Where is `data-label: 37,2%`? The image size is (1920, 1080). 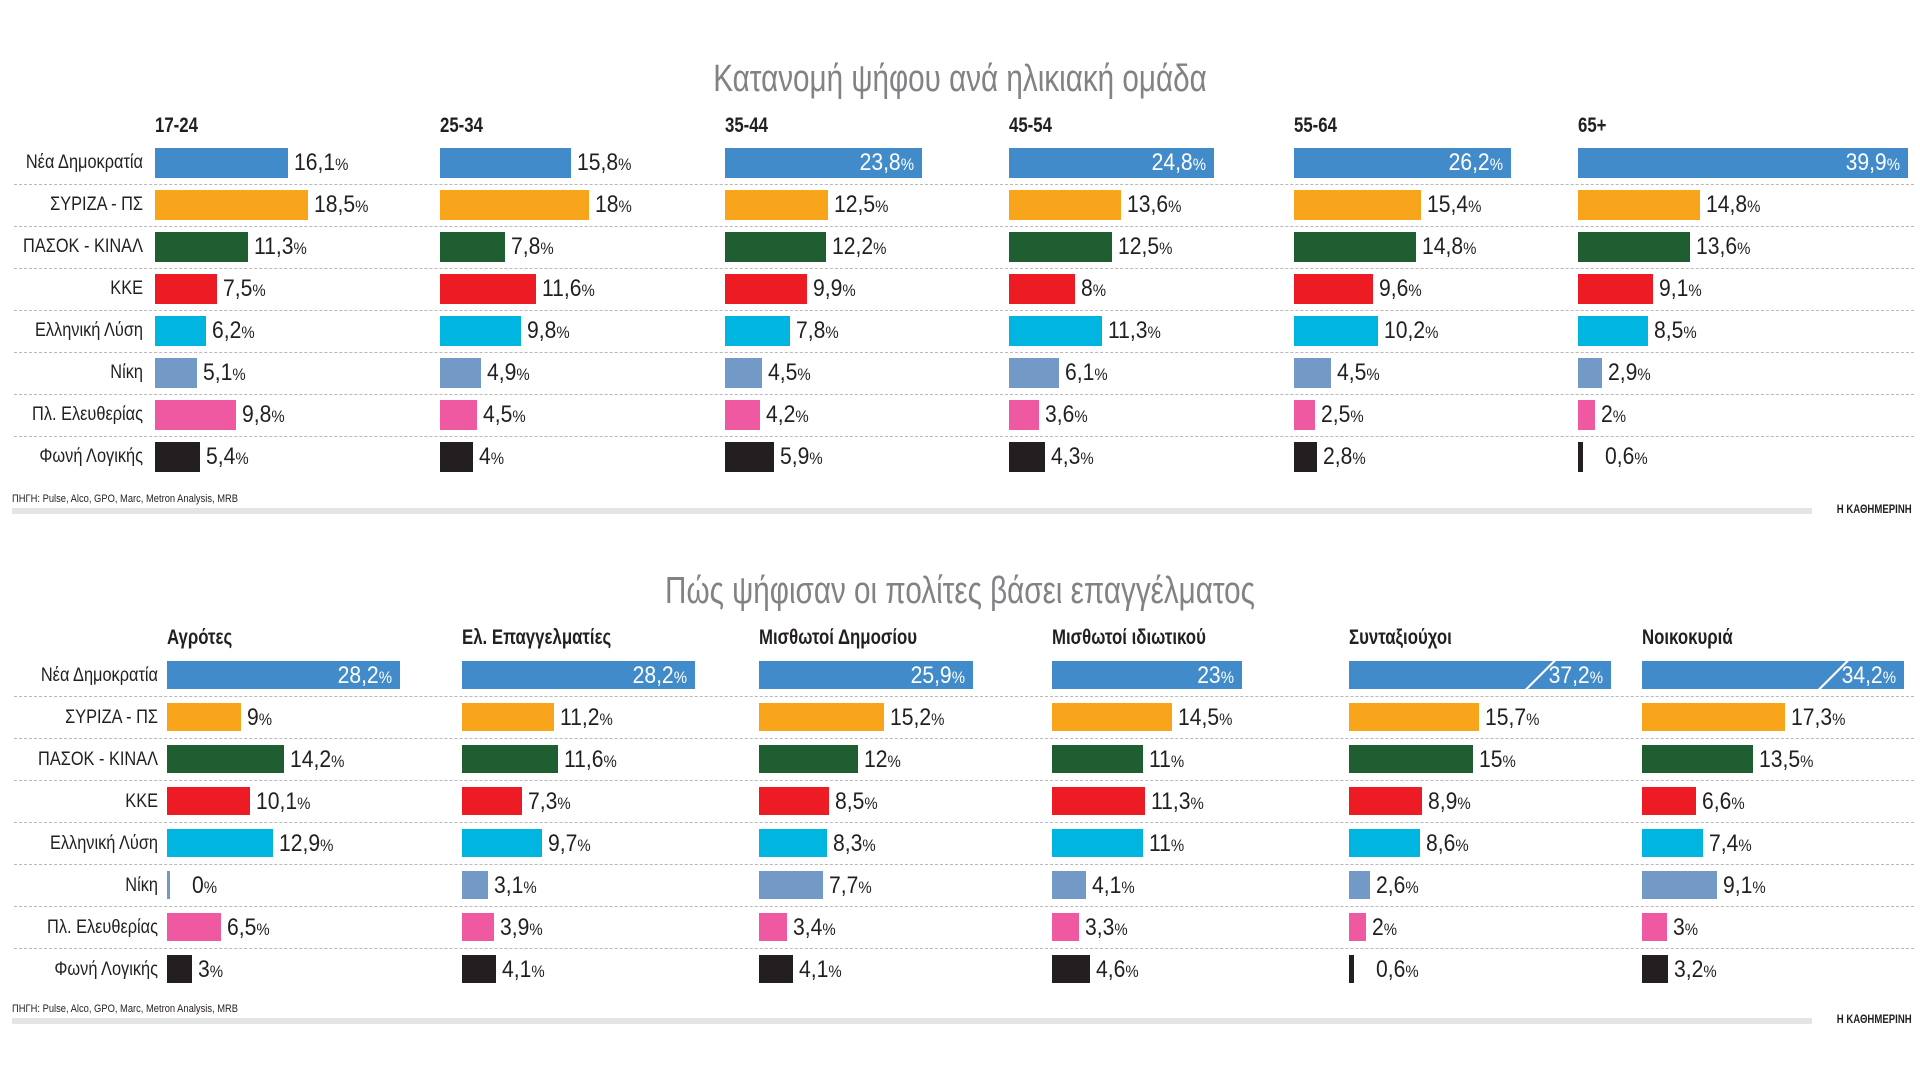 data-label: 37,2% is located at coordinates (1491, 676).